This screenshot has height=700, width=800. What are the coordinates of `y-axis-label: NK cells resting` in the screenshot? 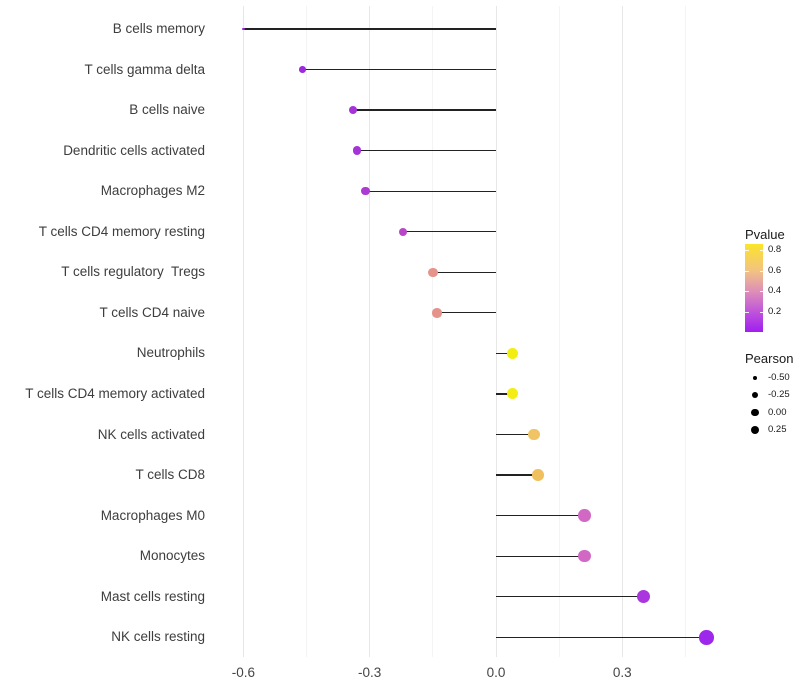 It's located at (158, 637).